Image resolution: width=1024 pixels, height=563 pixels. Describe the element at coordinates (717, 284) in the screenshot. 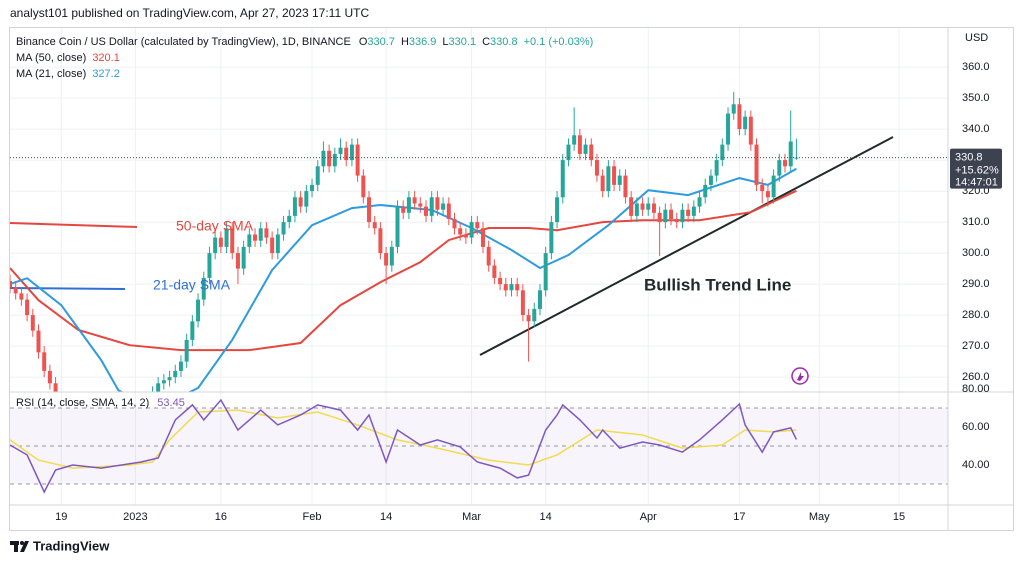

I see `annotation: Bullish Trend Line` at that location.